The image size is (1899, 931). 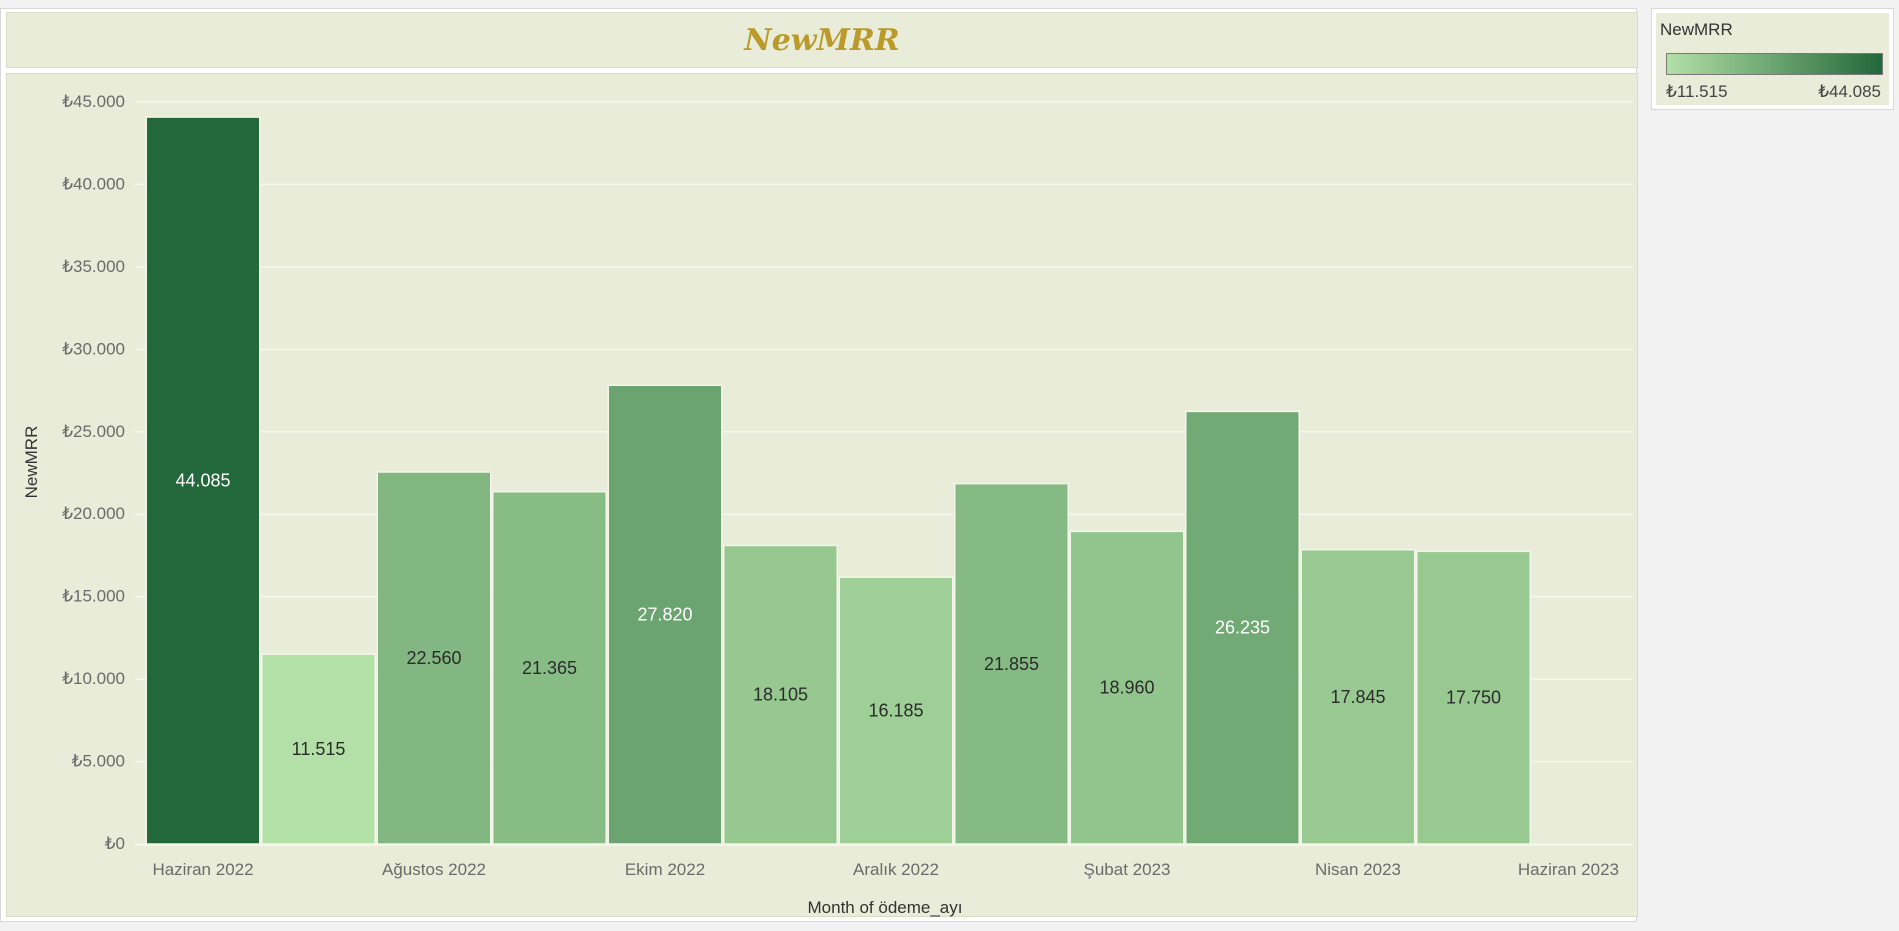 What do you see at coordinates (434, 869) in the screenshot?
I see `x-tick-label: Ağustos 2022` at bounding box center [434, 869].